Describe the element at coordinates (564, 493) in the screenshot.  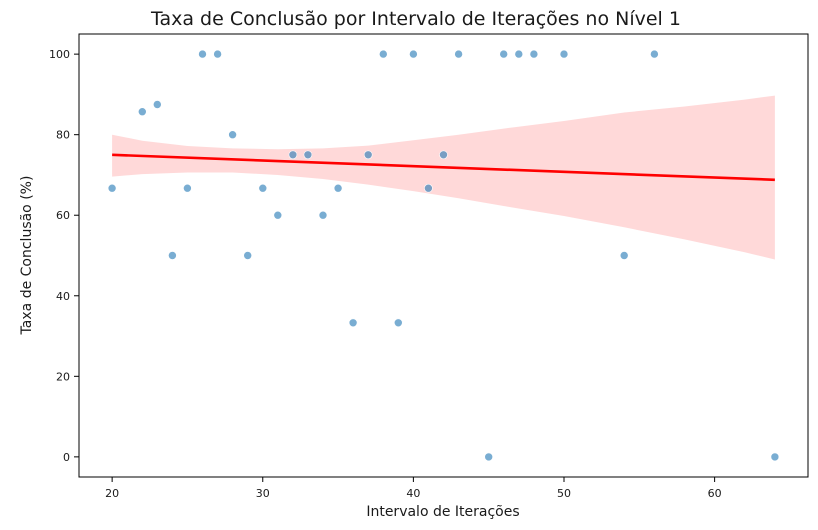
I see `x-tick-label: 50` at that location.